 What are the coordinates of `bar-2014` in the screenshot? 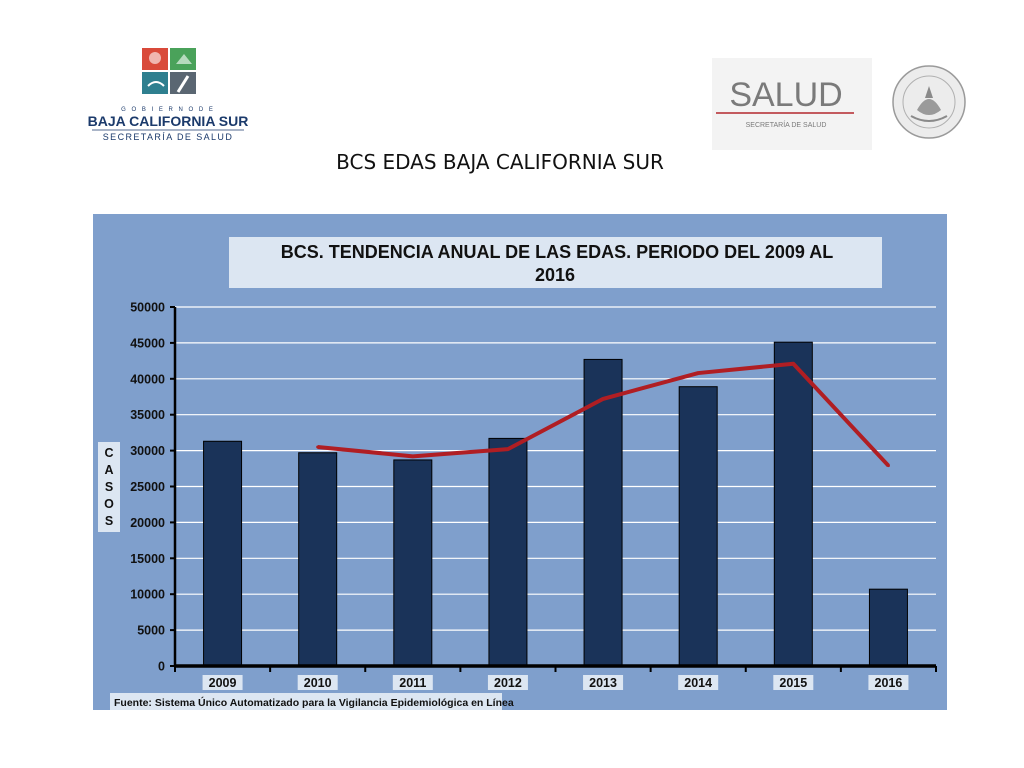 It's located at (698, 526).